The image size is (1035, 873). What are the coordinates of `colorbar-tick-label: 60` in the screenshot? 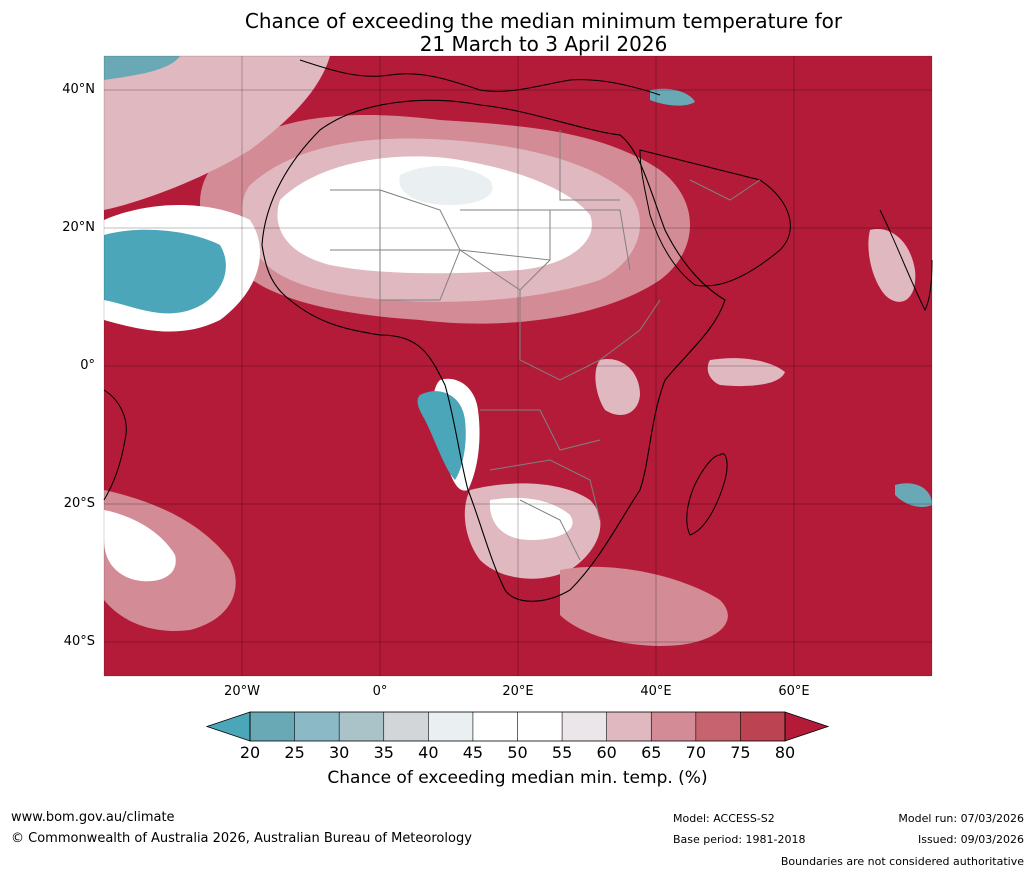 It's located at (606, 752).